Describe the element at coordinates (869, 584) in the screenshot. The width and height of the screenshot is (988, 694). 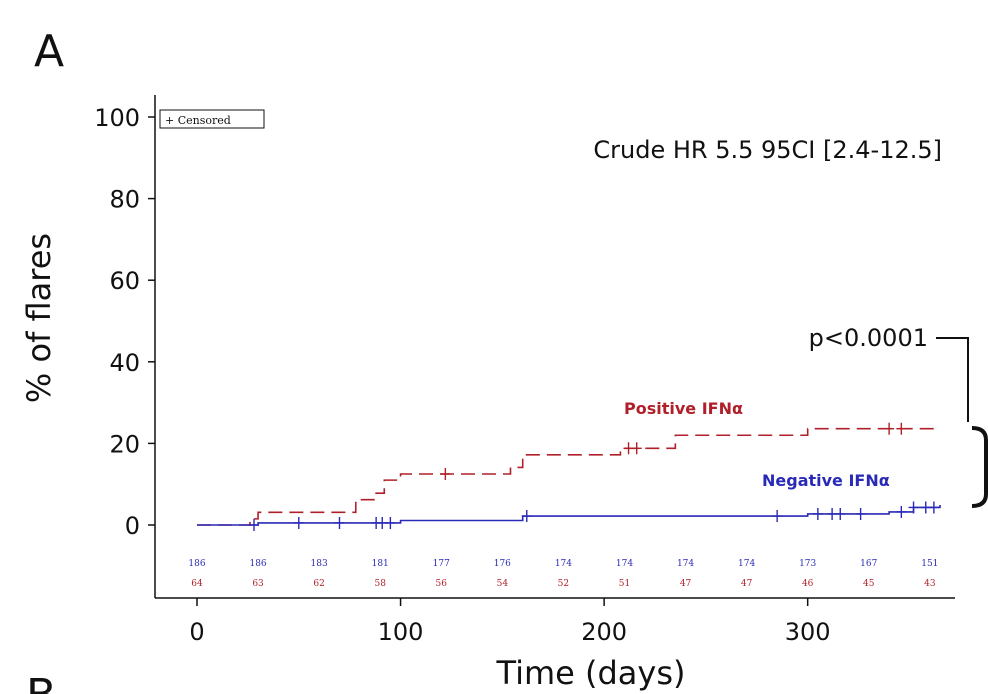
I see `risk-count-positive: 45` at that location.